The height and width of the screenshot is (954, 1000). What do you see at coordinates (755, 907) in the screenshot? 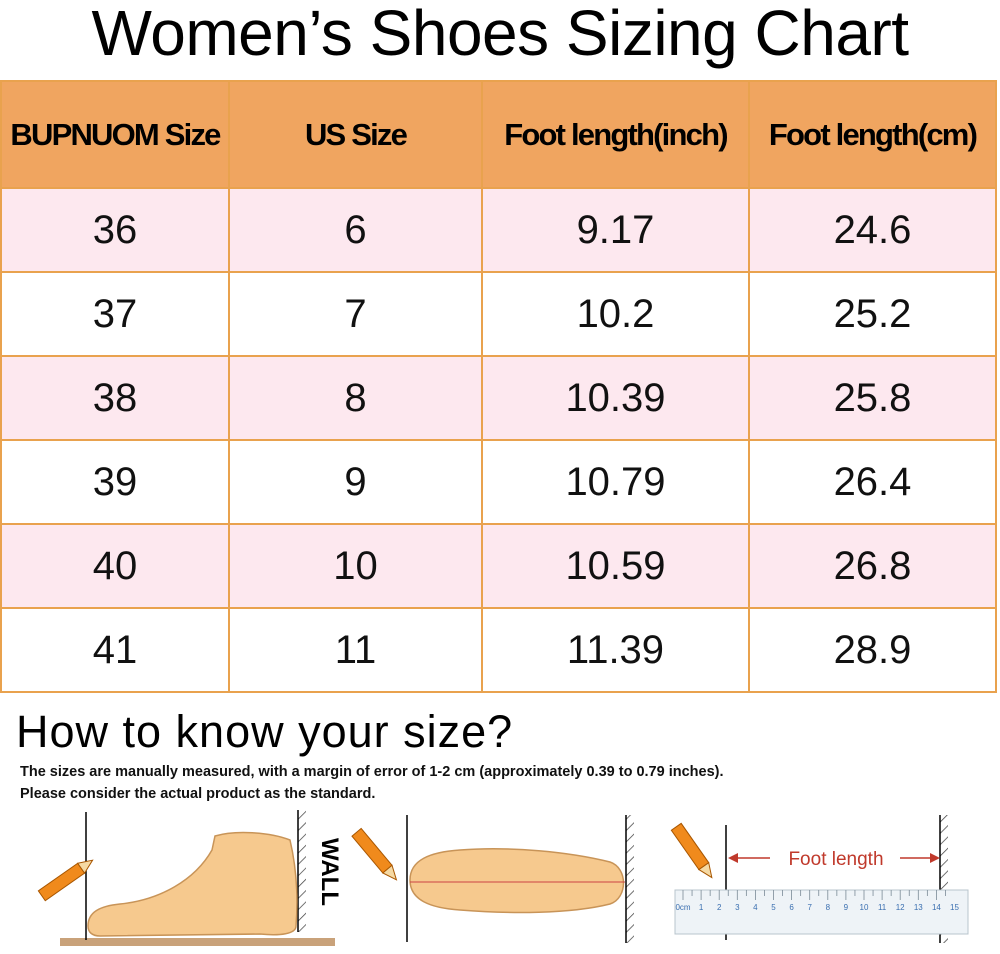
I see `ruler-label: 4` at bounding box center [755, 907].